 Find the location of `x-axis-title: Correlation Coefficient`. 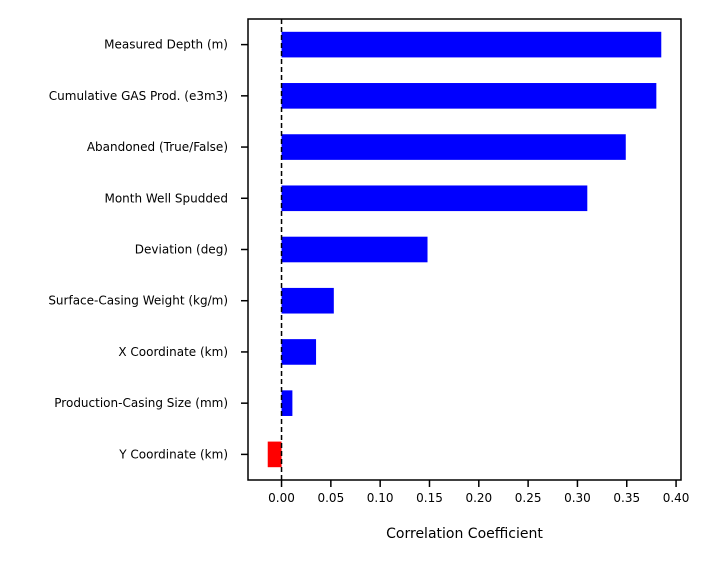

x-axis-title: Correlation Coefficient is located at coordinates (464, 534).